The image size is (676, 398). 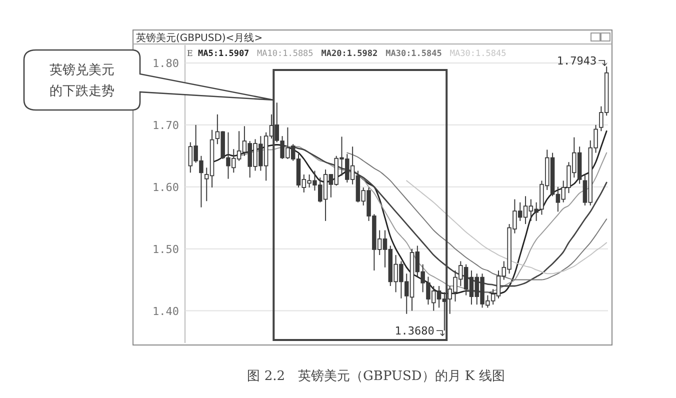 I want to click on caption: 图 2.2 英镑美元（GBPUSD）的月 K 线图, so click(x=376, y=376).